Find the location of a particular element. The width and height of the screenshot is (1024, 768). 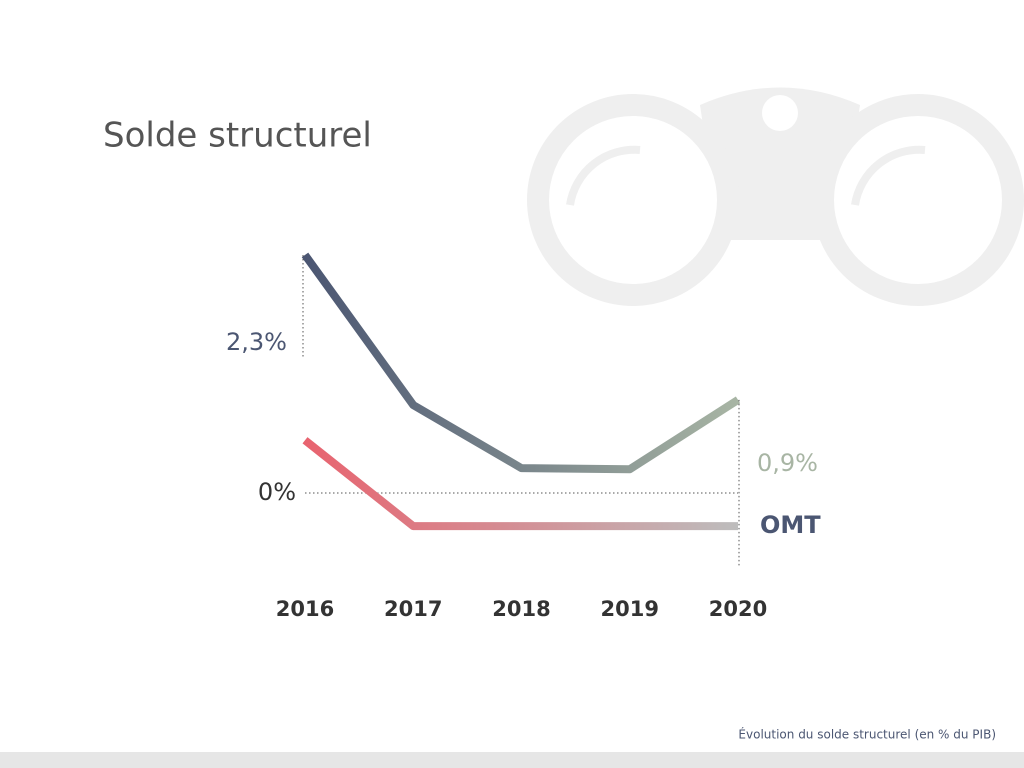

binoculars-decoration is located at coordinates (775, 196).